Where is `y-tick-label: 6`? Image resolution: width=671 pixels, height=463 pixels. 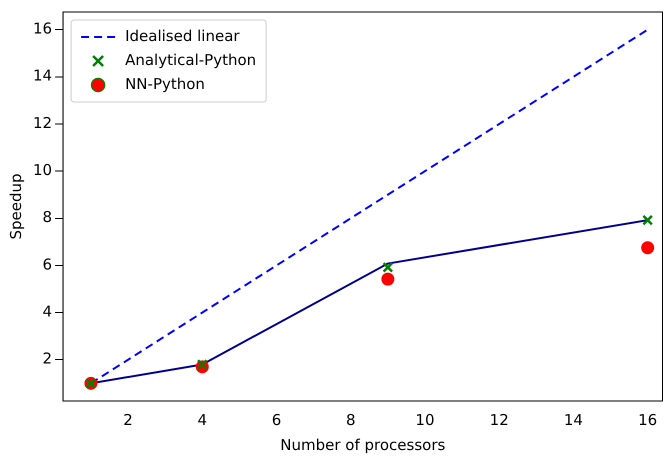
y-tick-label: 6 is located at coordinates (47, 264).